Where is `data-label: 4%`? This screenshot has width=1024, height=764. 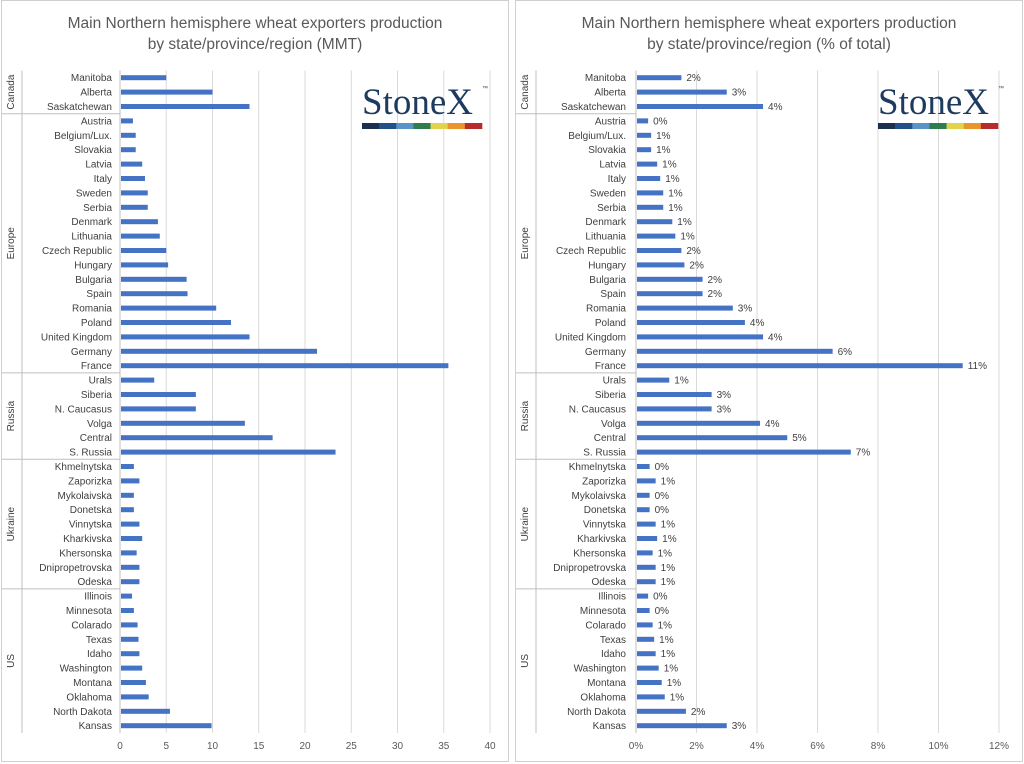 data-label: 4% is located at coordinates (772, 424).